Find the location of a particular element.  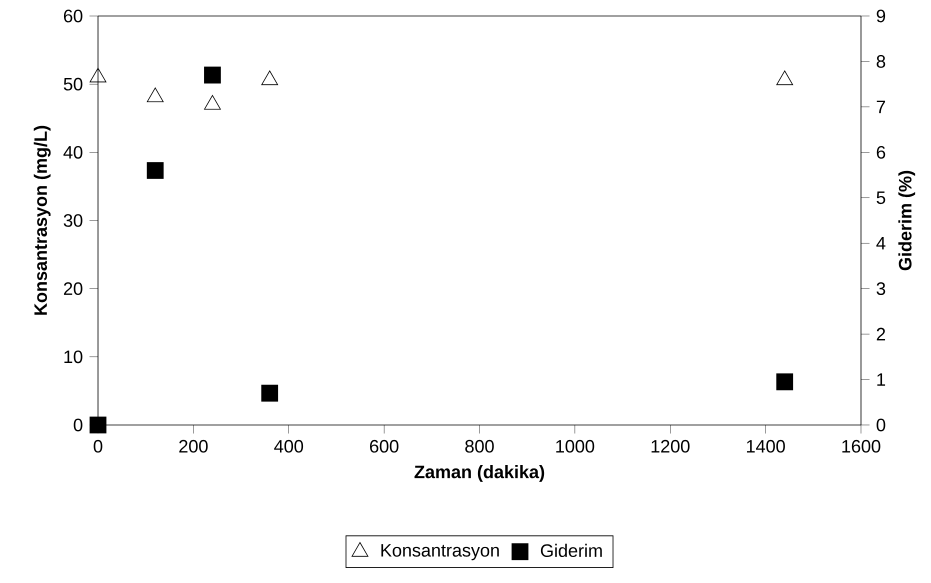

y2-tick-label: 7 is located at coordinates (881, 107).